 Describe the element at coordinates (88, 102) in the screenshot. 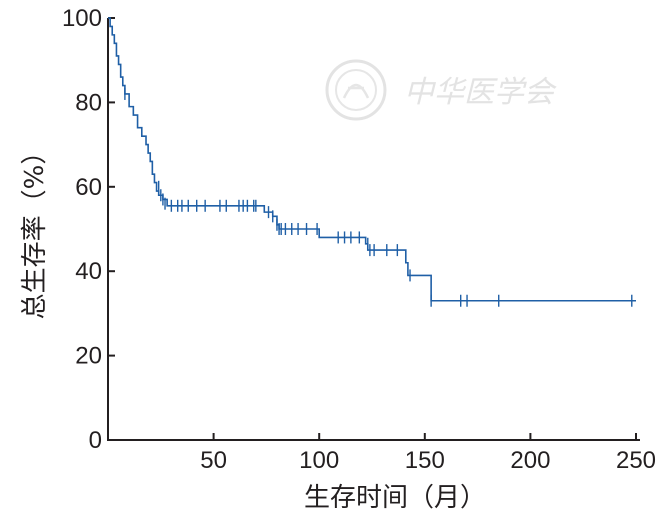

I see `y-tick-label: 80` at that location.